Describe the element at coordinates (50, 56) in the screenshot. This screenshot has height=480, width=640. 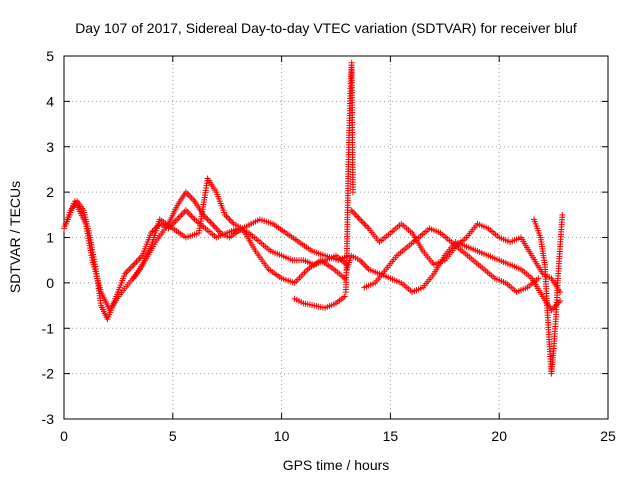
I see `y-tick-label: 5` at that location.